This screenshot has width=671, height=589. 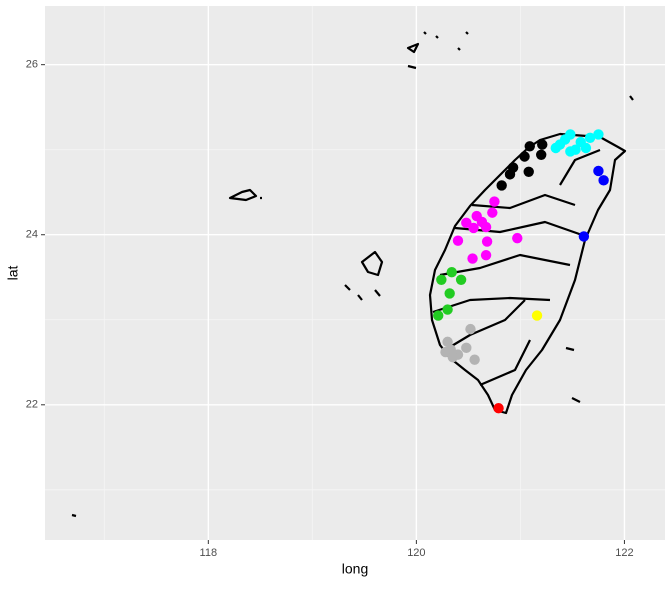 I want to click on y-axis-label: lat, so click(x=13, y=273).